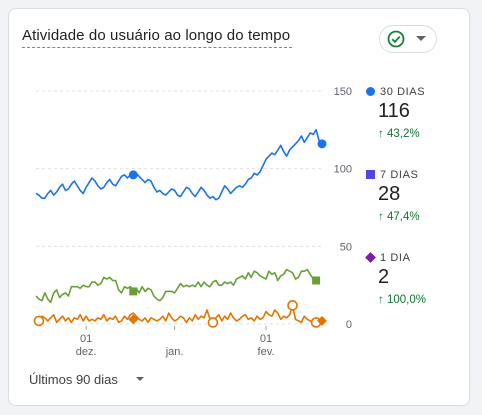 The height and width of the screenshot is (415, 482). Describe the element at coordinates (73, 379) in the screenshot. I see `date-range-label: Últimos 90 dias` at that location.